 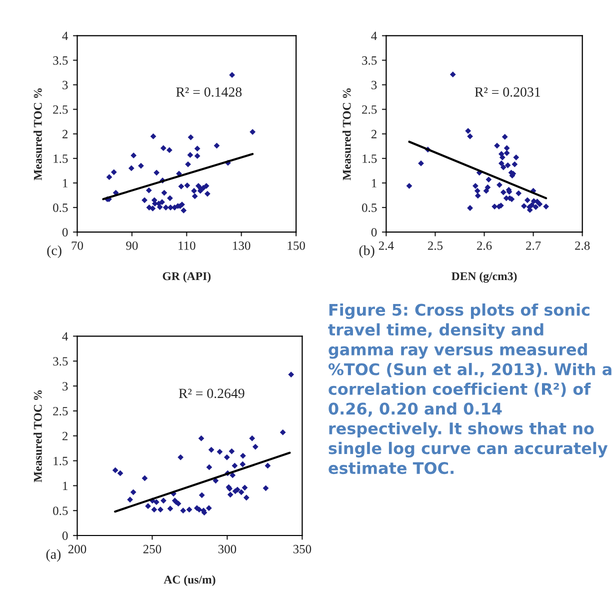 What do you see at coordinates (186, 277) in the screenshot?
I see `x-axis-title: GR (API)` at bounding box center [186, 277].